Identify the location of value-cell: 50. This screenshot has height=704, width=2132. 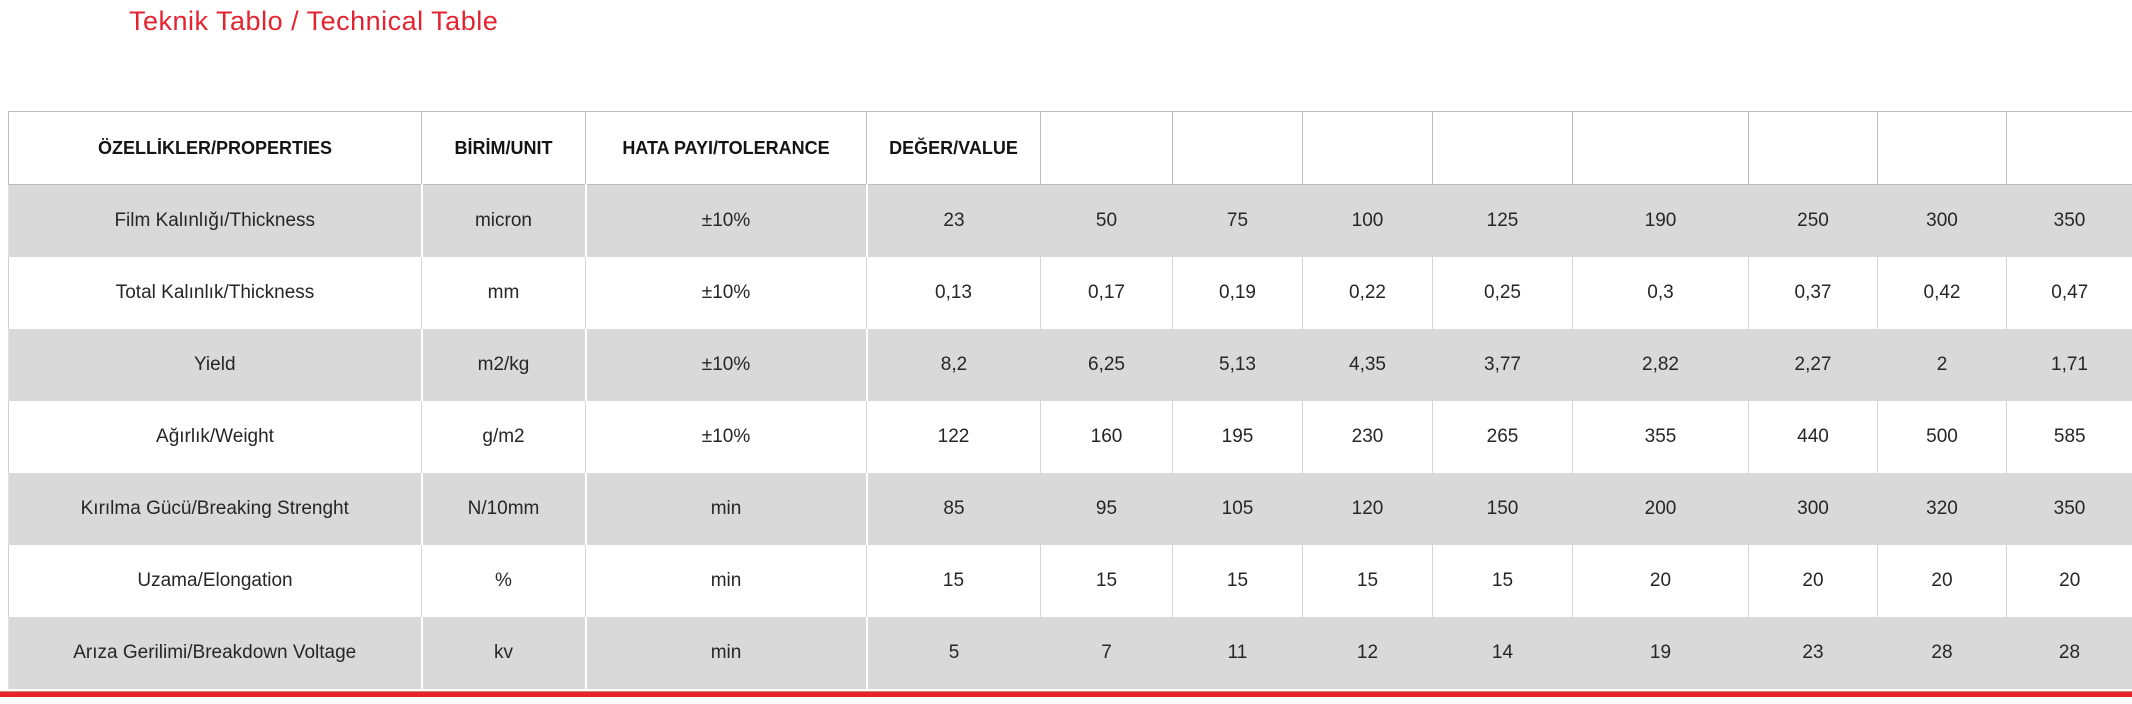
(1106, 220).